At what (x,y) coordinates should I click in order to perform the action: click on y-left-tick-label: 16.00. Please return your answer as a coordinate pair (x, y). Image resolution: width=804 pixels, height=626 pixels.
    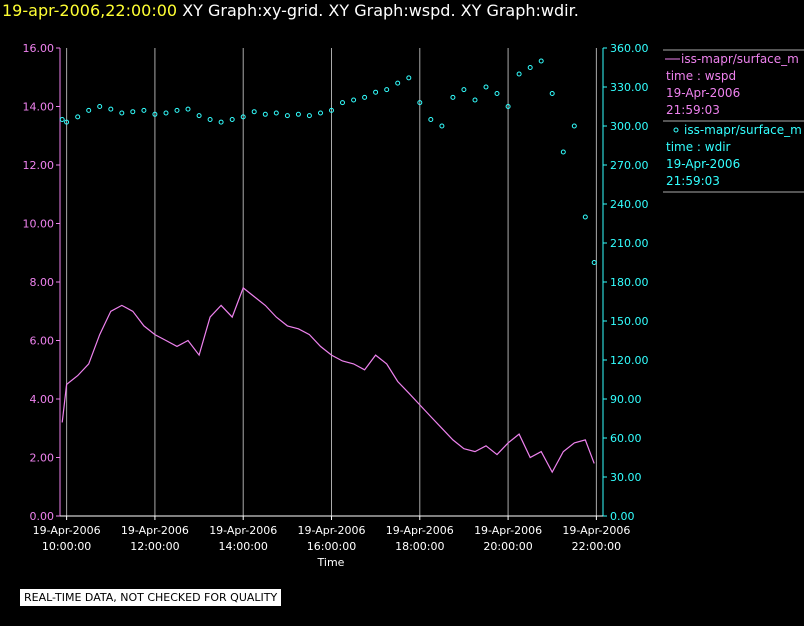
    Looking at the image, I should click on (39, 48).